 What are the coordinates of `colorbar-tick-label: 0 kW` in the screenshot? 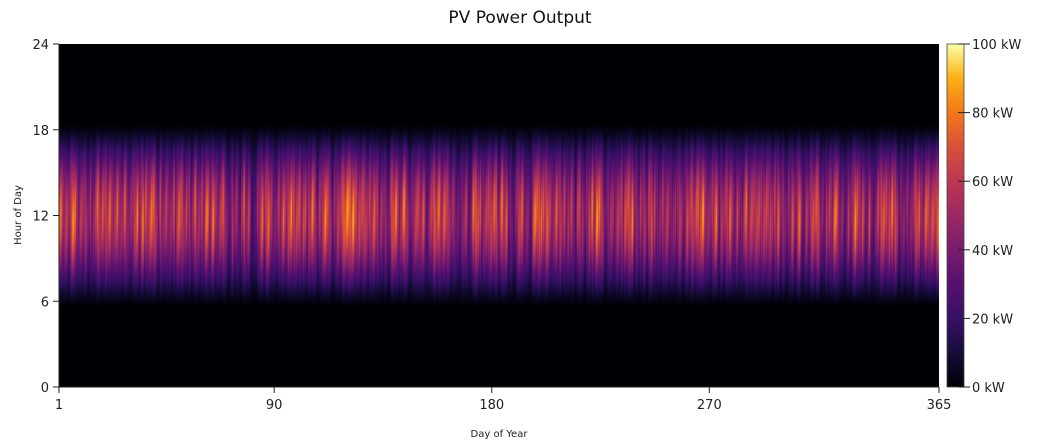 It's located at (988, 388).